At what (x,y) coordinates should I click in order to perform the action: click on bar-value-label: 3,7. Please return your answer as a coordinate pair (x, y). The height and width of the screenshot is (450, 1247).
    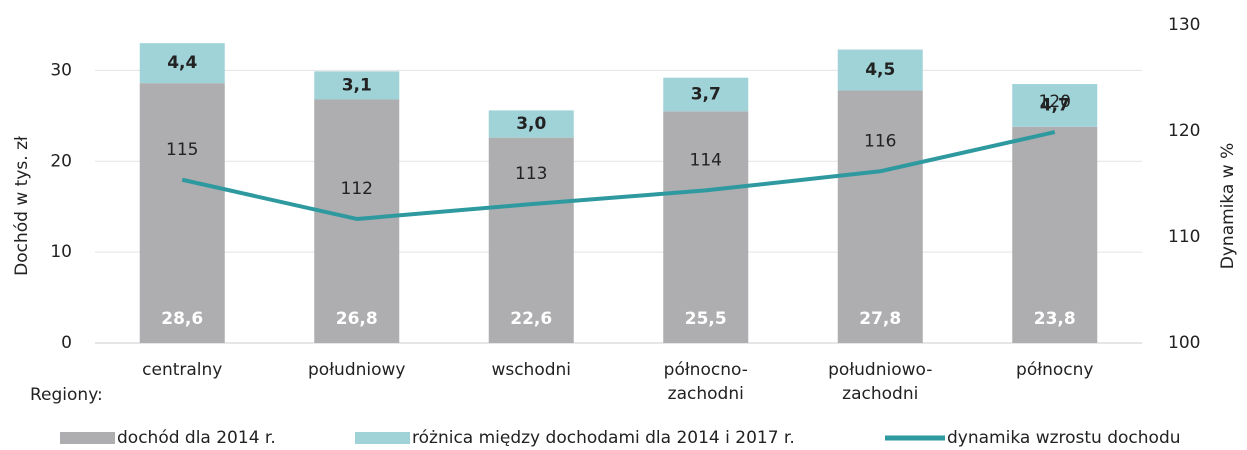
    Looking at the image, I should click on (706, 95).